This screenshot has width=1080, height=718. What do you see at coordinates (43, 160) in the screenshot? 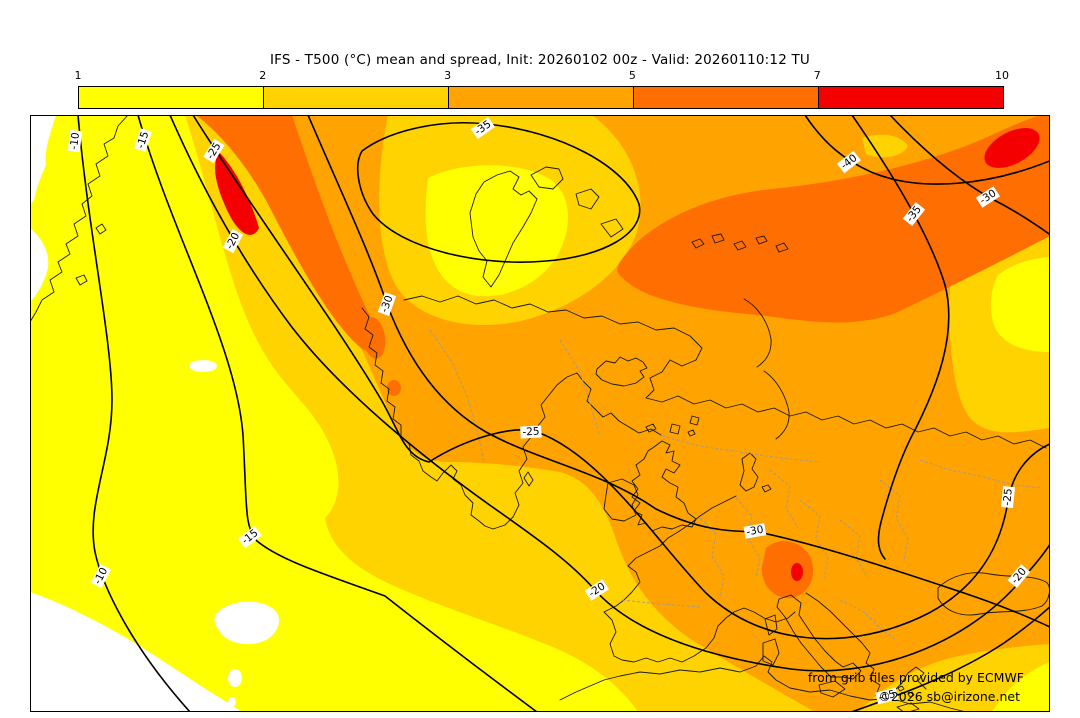
I see `fill-white-greenland-north` at bounding box center [43, 160].